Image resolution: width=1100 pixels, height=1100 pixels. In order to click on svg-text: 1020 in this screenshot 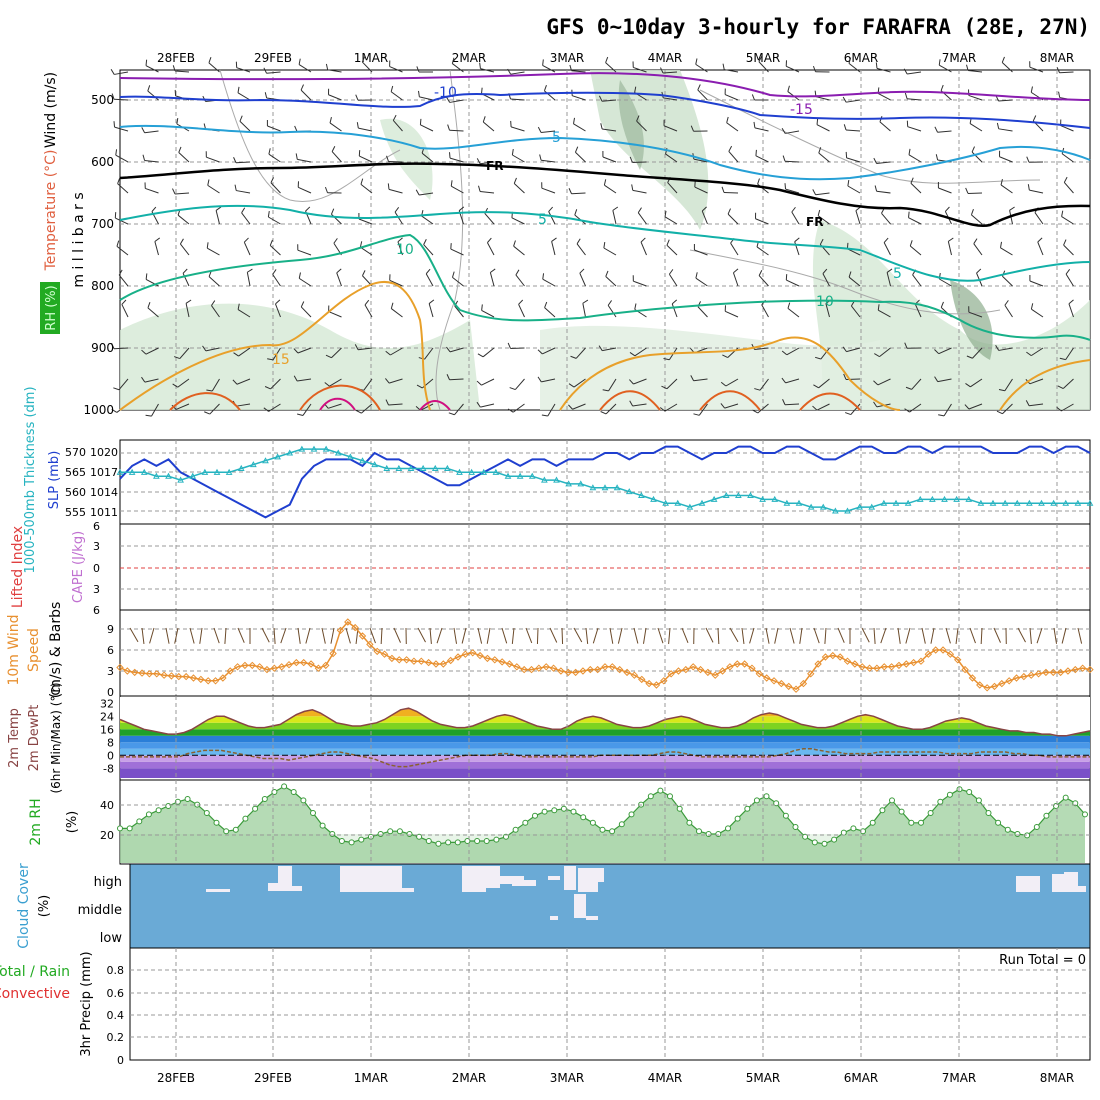, I will do `click(104, 452)`.